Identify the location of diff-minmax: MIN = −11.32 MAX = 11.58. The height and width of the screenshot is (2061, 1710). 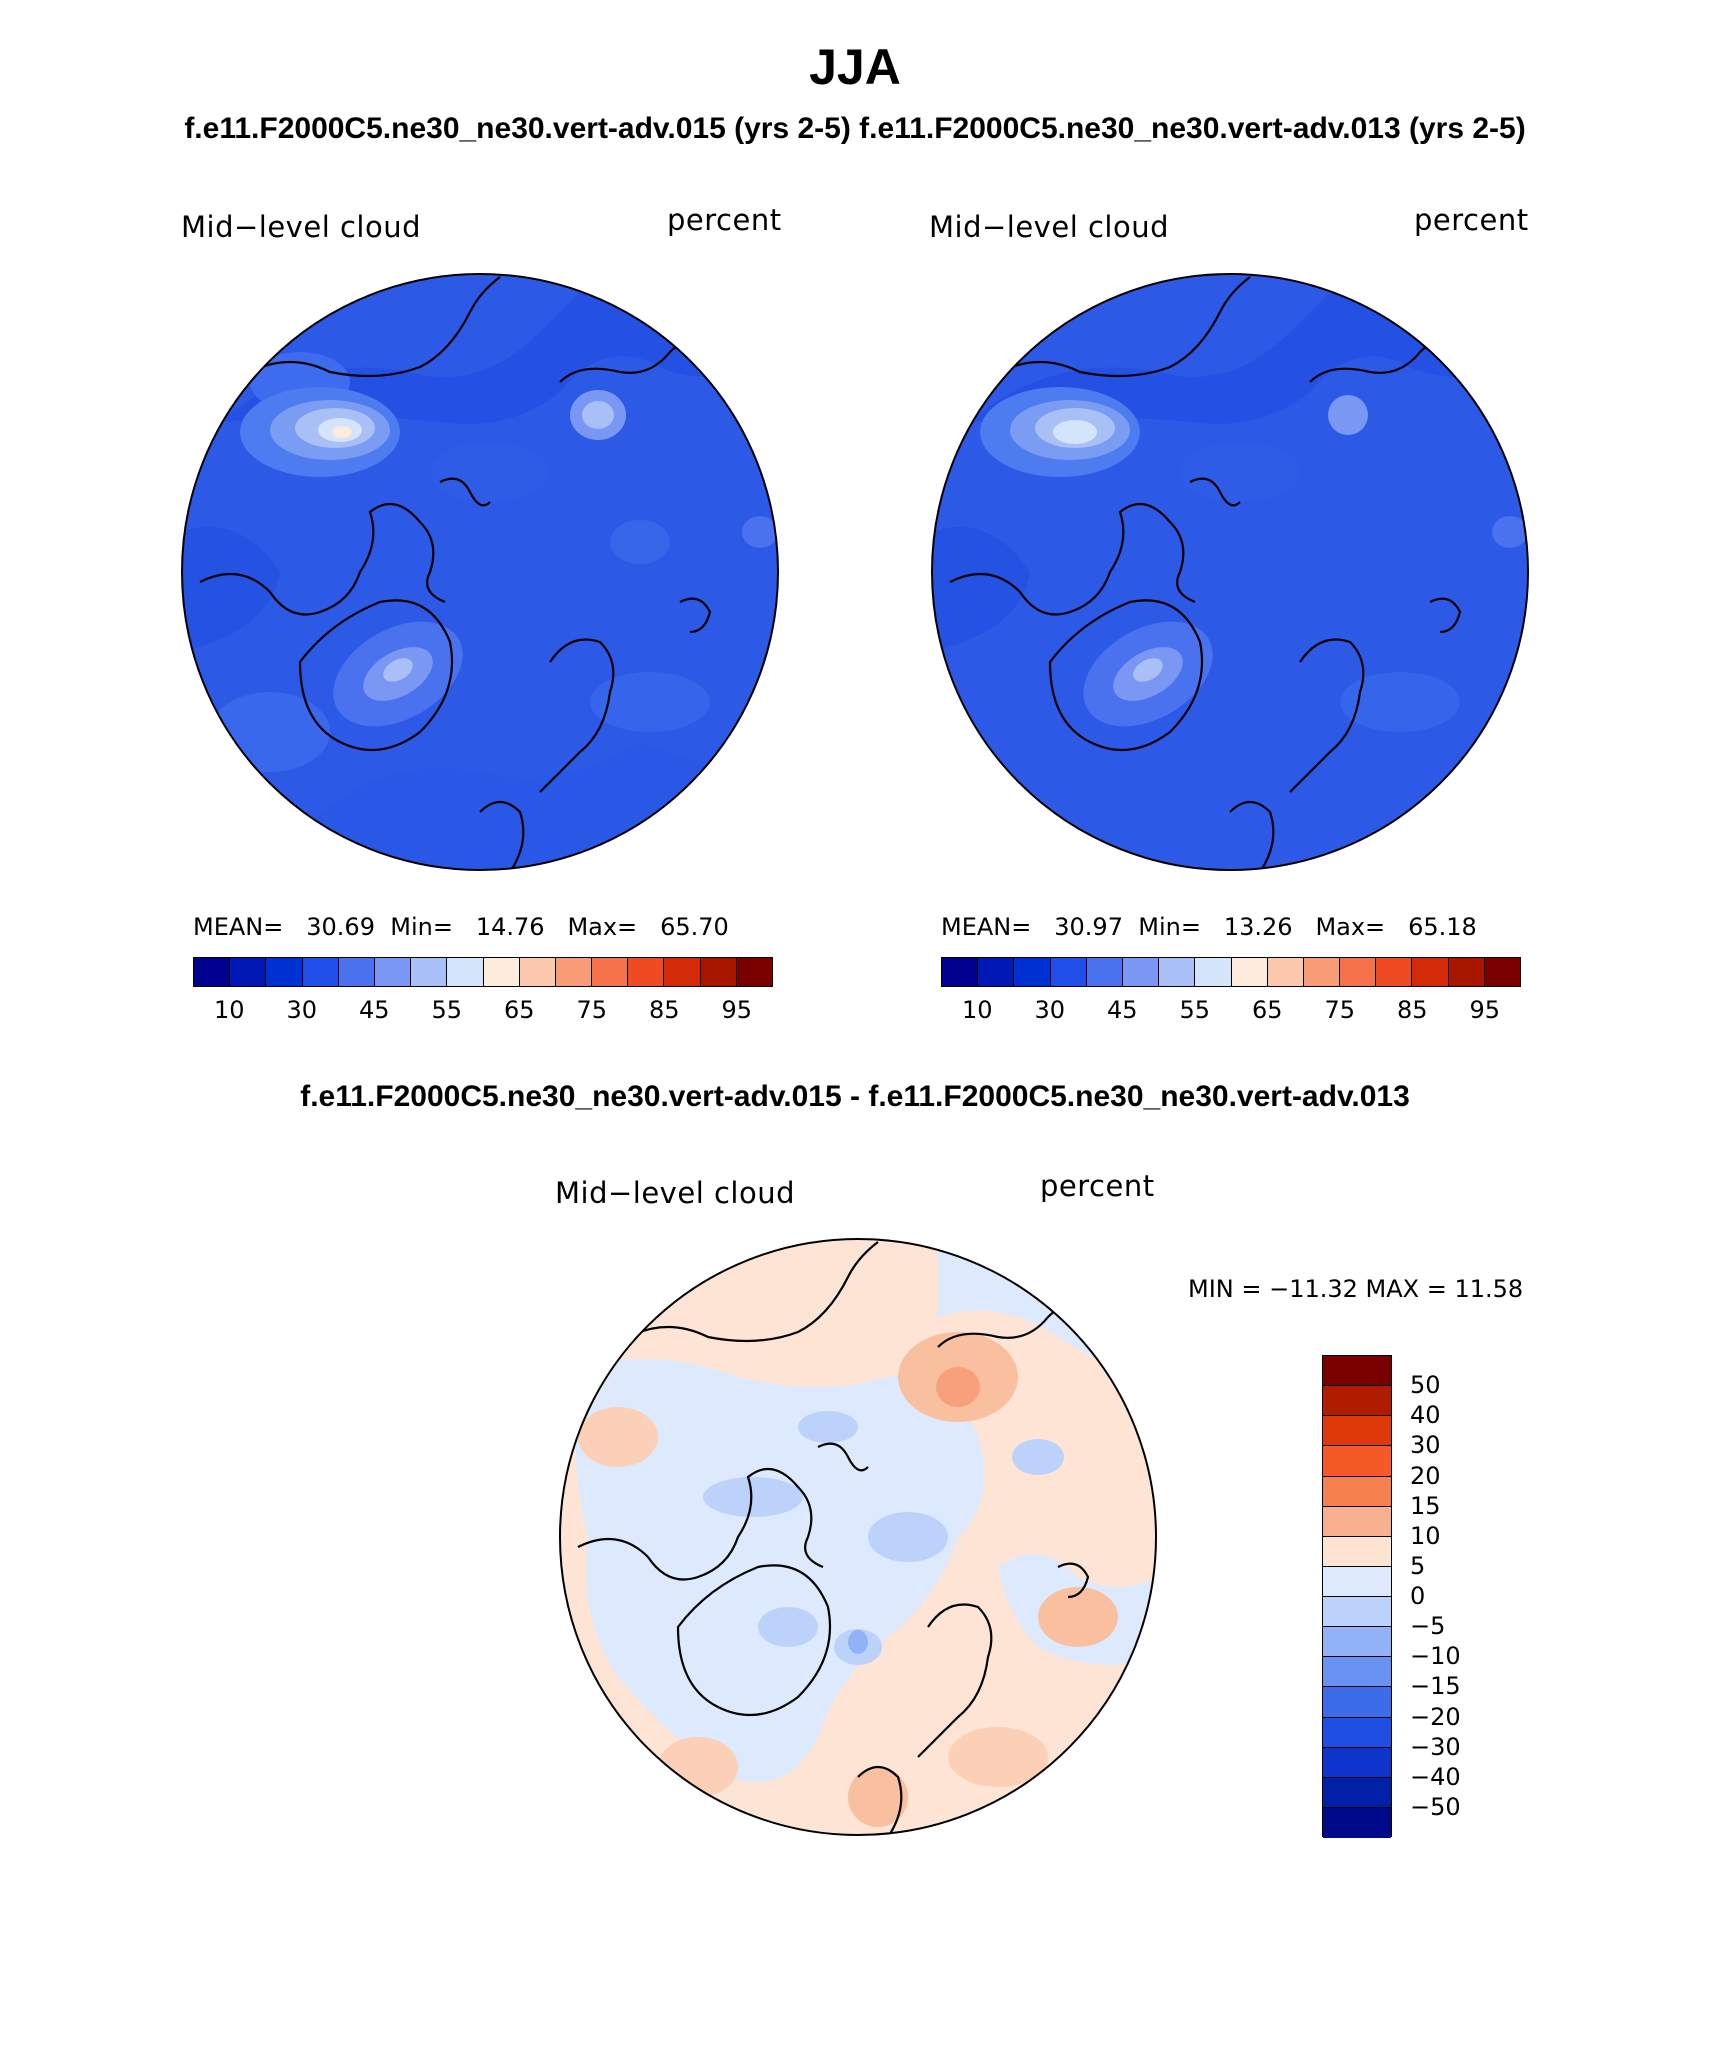
(1356, 1289).